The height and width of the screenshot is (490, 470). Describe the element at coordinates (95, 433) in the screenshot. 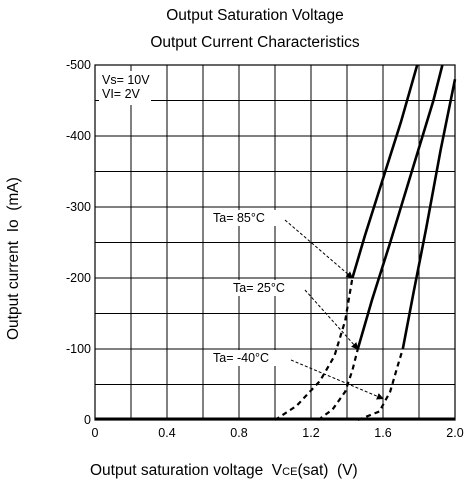

I see `x-tick-label: 0` at that location.